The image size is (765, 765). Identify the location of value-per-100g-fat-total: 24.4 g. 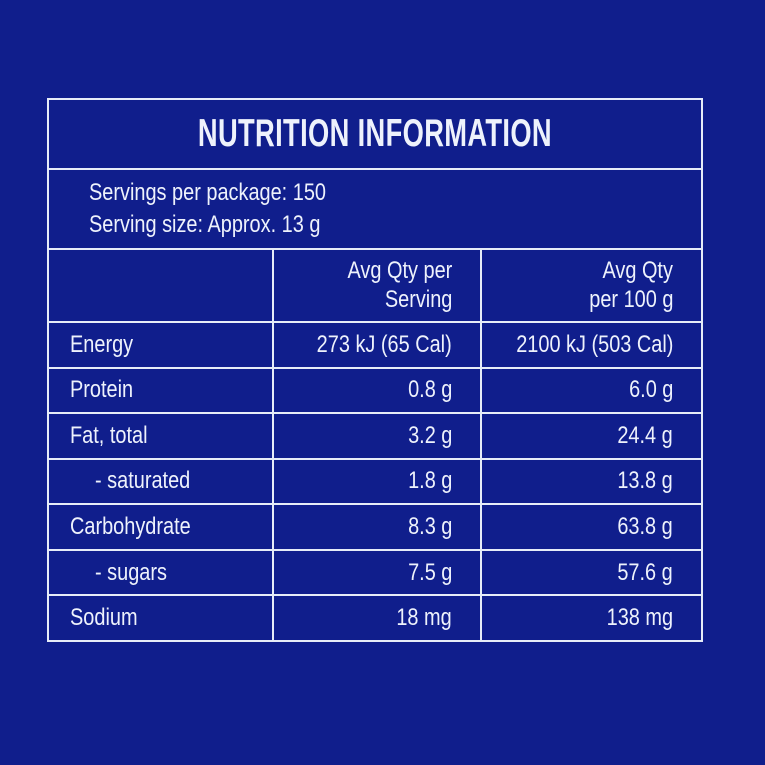
(591, 435).